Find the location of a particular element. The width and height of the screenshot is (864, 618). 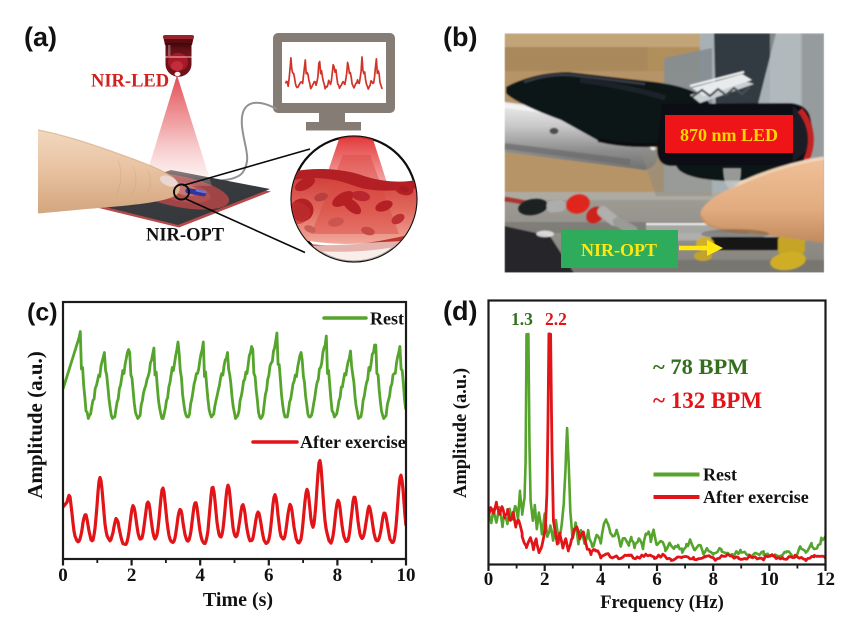

svg-text: 2.2 is located at coordinates (556, 319).